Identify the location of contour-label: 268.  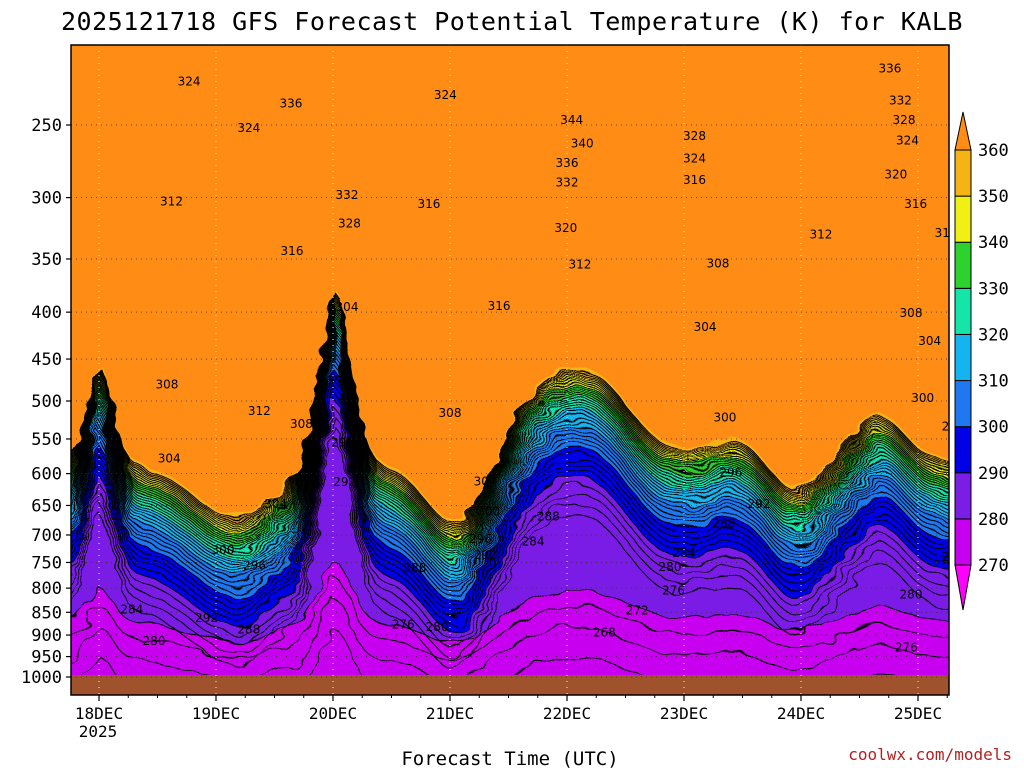
(604, 632).